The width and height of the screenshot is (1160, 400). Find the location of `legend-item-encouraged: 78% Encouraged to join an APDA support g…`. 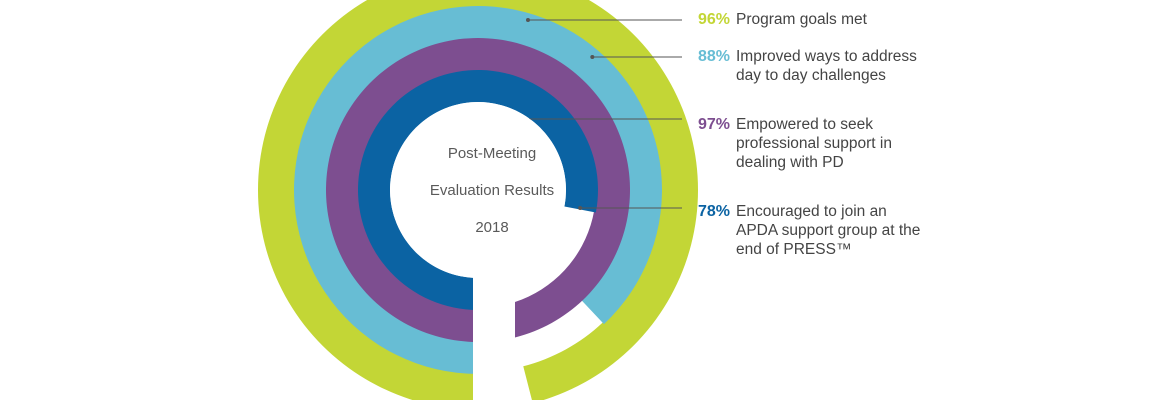

legend-item-encouraged: 78% Encouraged to join an APDA support g… is located at coordinates (809, 230).